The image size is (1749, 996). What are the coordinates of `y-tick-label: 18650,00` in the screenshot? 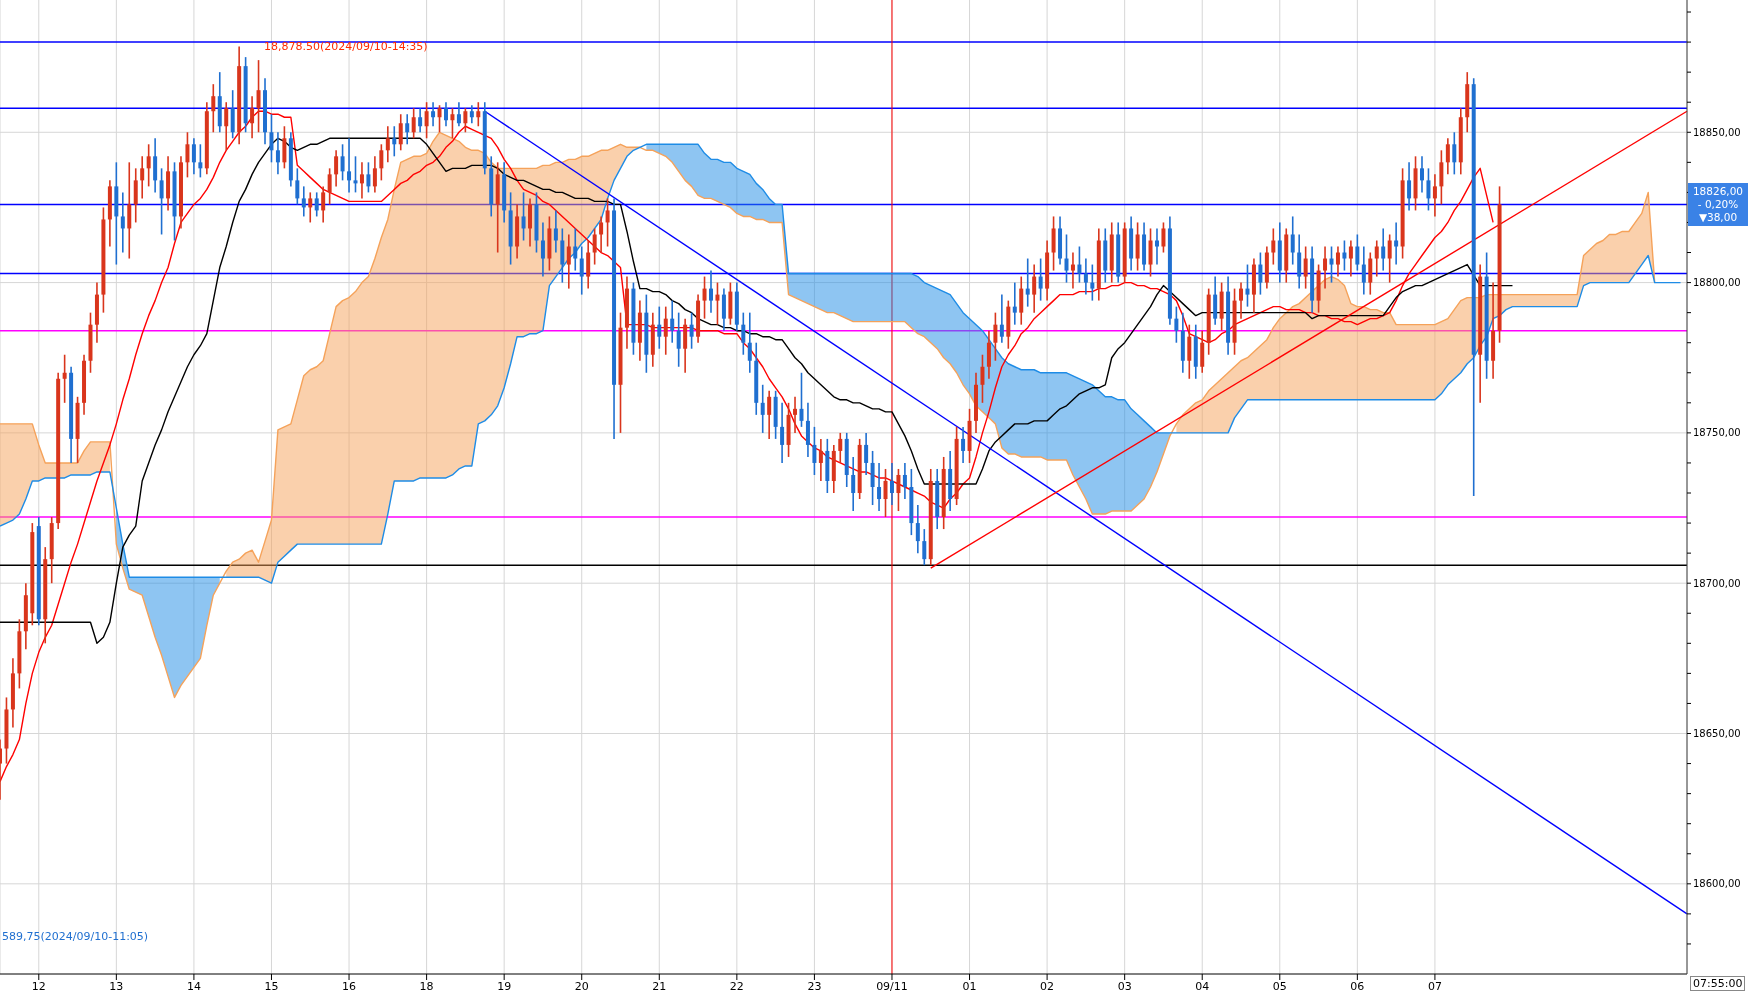 It's located at (1717, 734).